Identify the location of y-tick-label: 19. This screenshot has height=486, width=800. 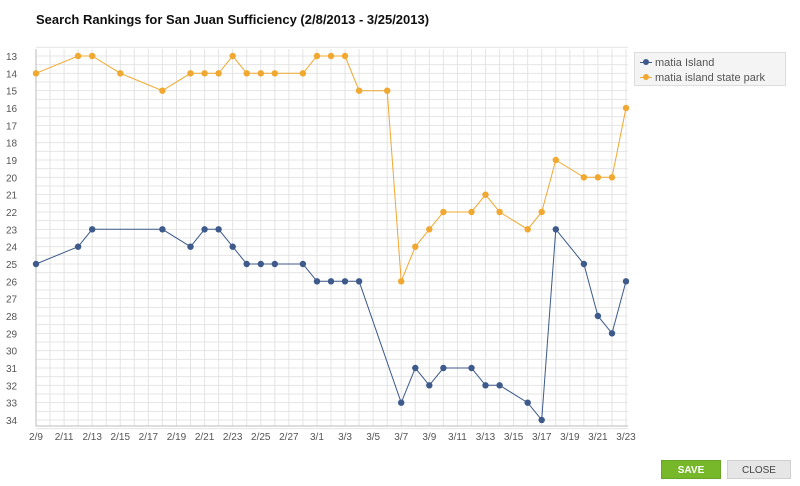
(12, 161).